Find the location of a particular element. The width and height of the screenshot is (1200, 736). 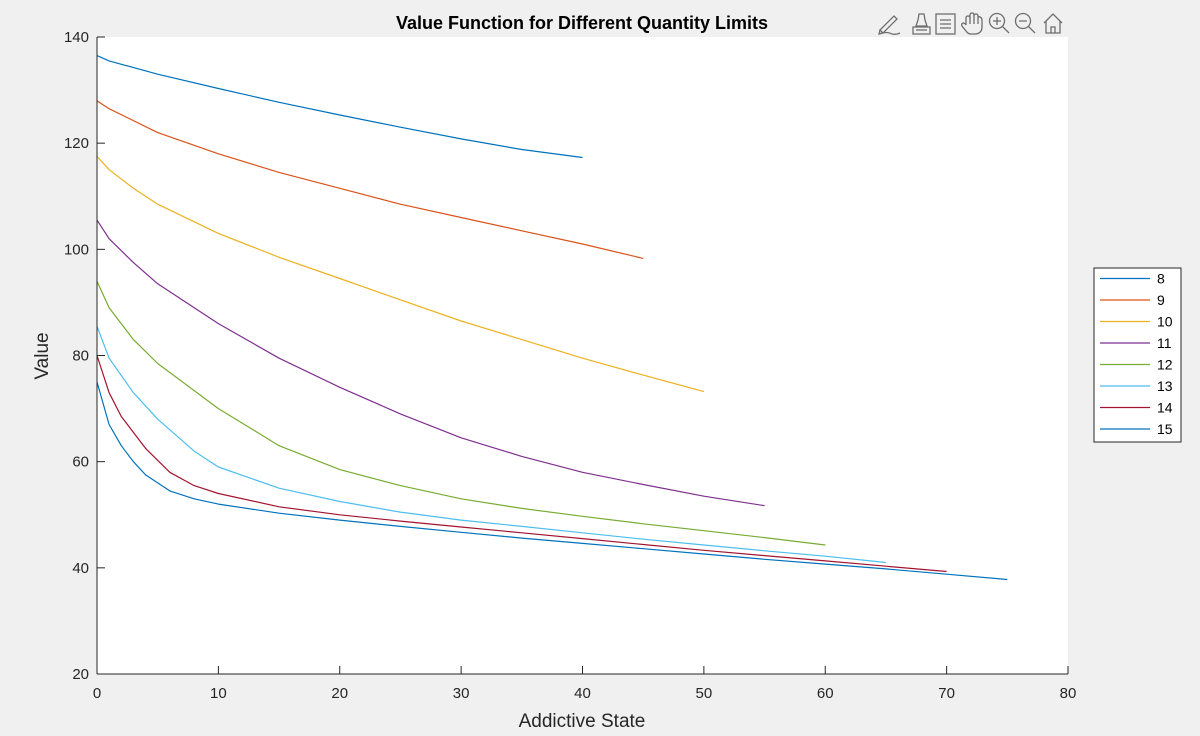

legend-label: 10 is located at coordinates (1165, 322).